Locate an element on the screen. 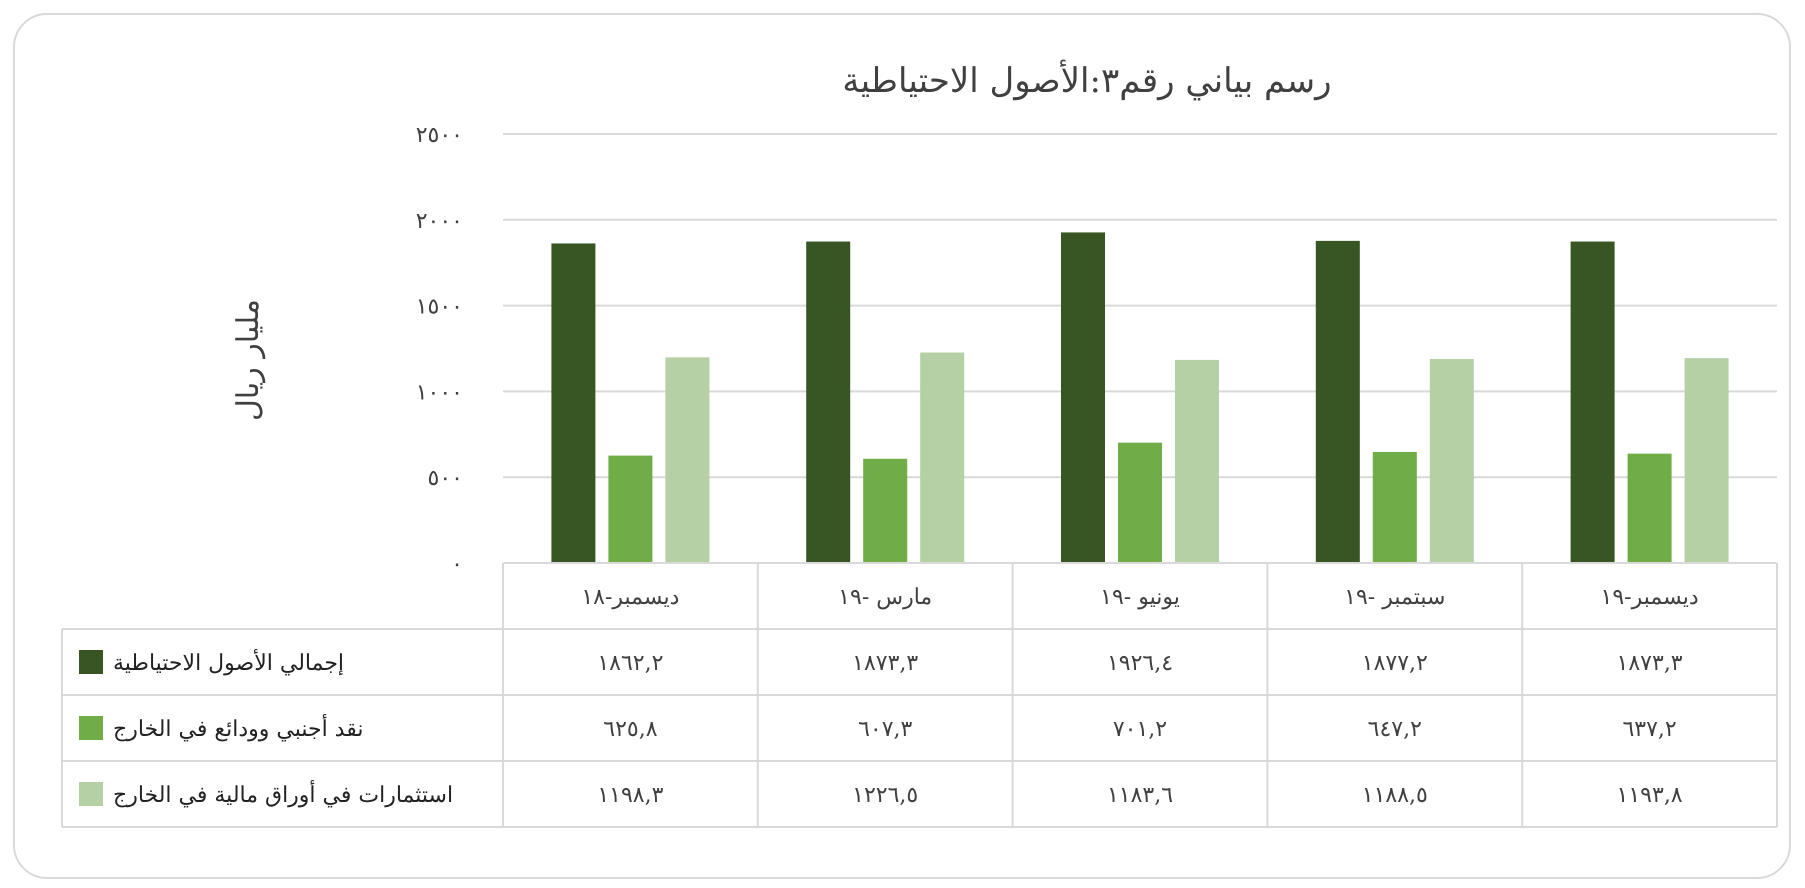  data-label: ٦٣٧,٢ is located at coordinates (1649, 729).